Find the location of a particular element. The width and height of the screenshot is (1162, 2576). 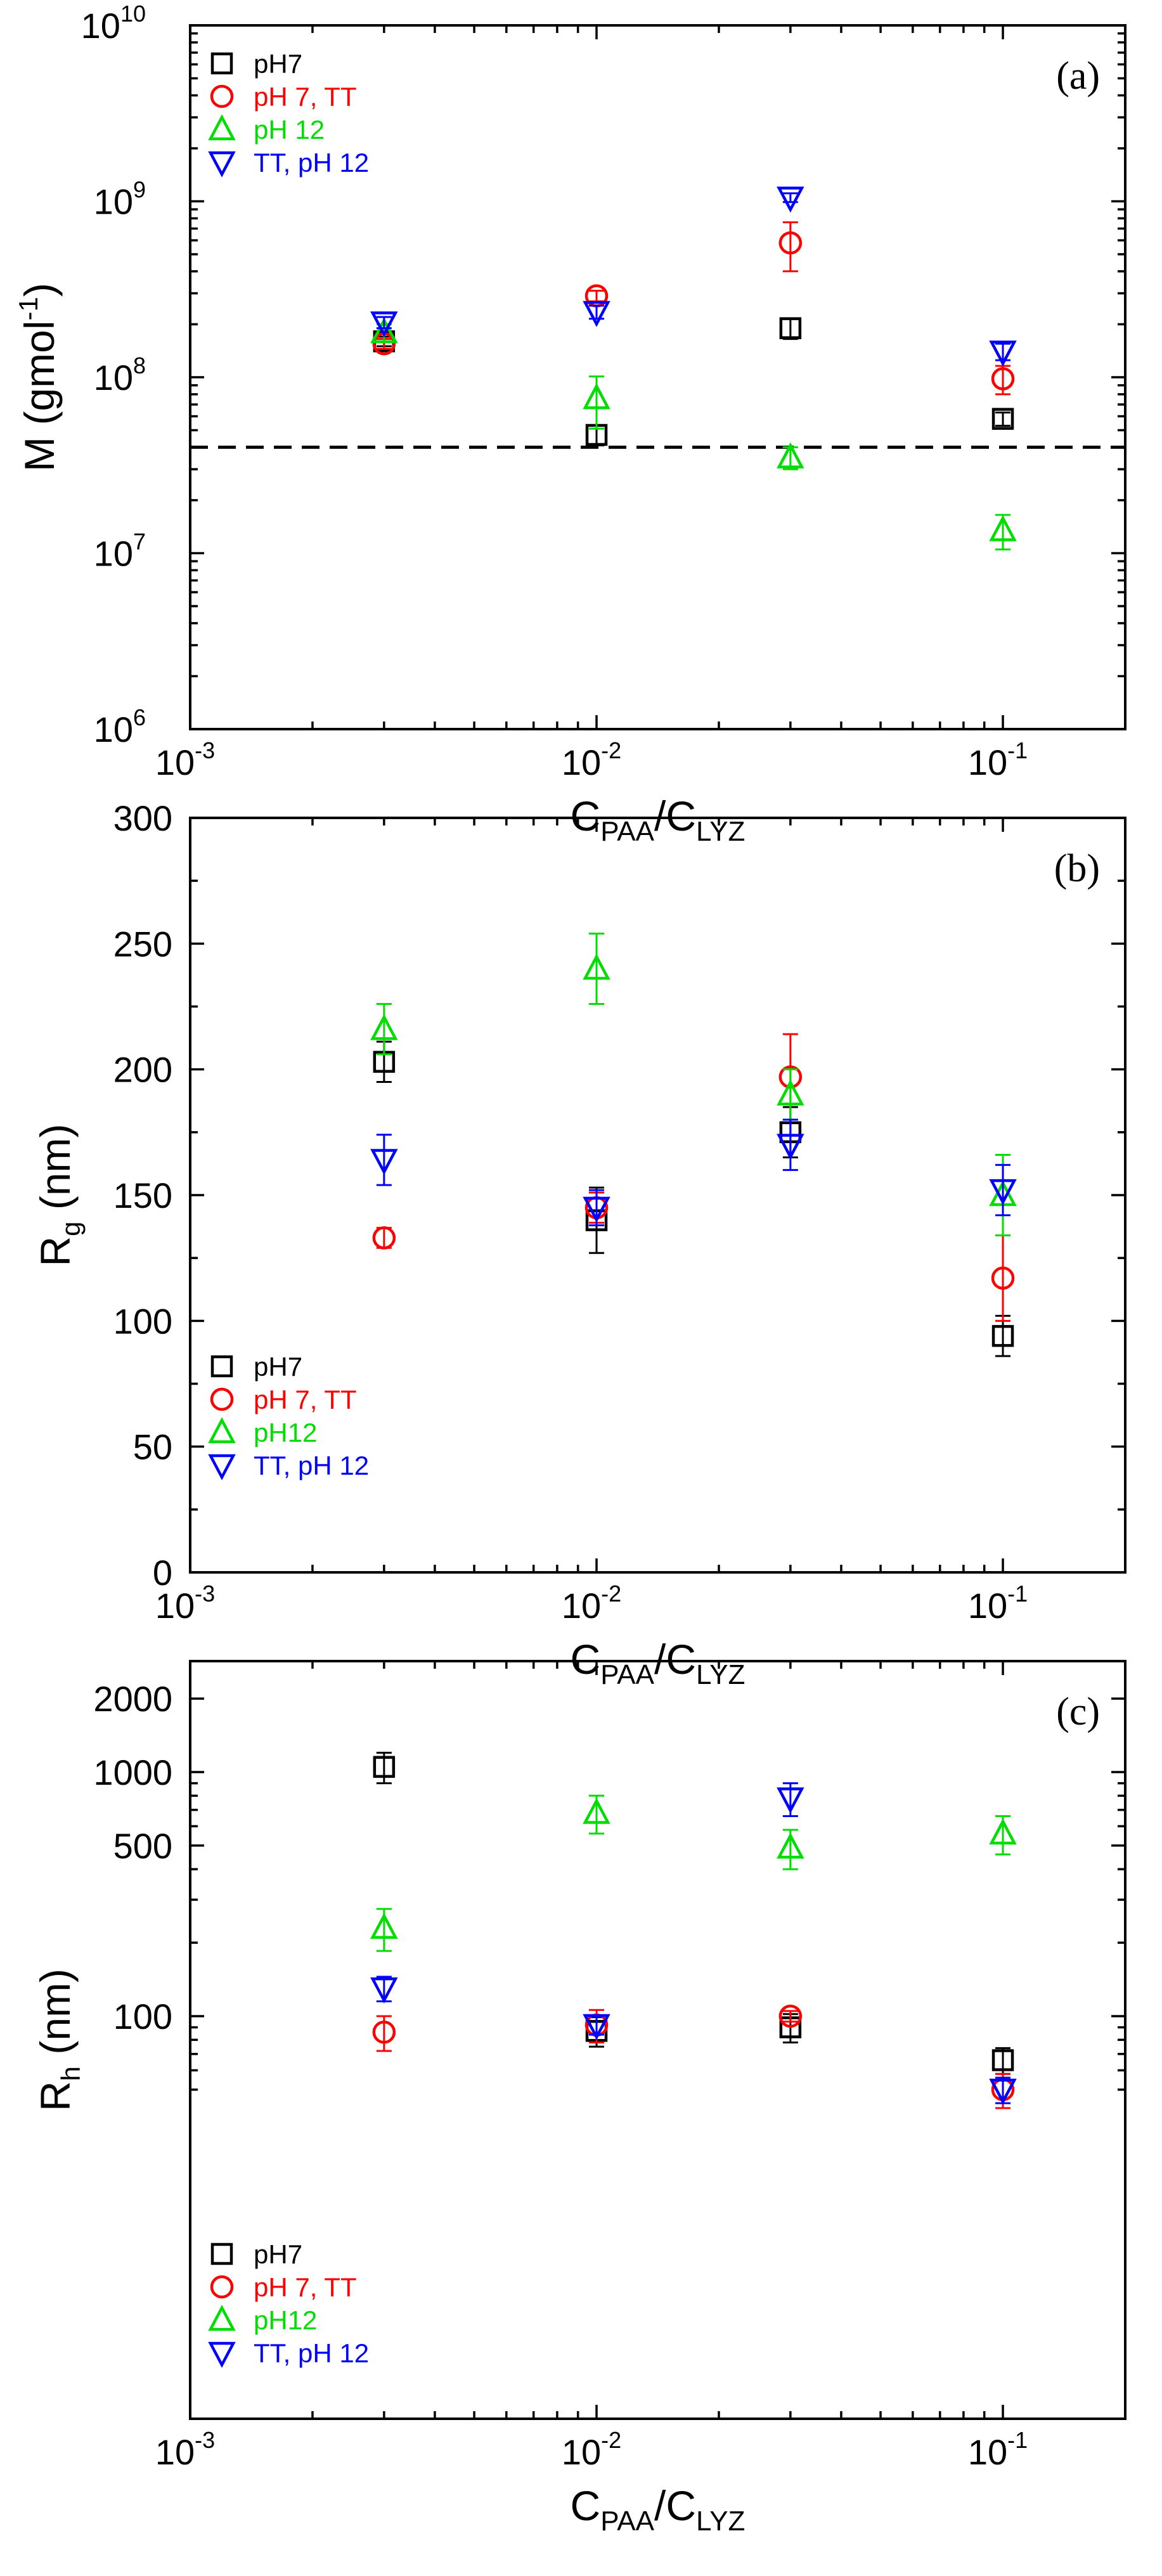

panel-a-x-axis-title: CPAA/CLYZ is located at coordinates (659, 820).